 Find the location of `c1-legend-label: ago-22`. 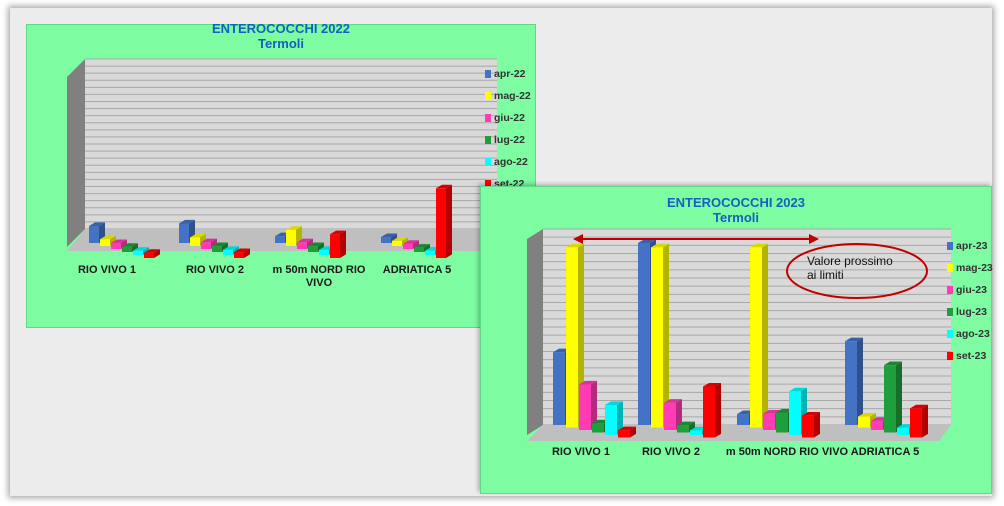

c1-legend-label: ago-22 is located at coordinates (511, 162).